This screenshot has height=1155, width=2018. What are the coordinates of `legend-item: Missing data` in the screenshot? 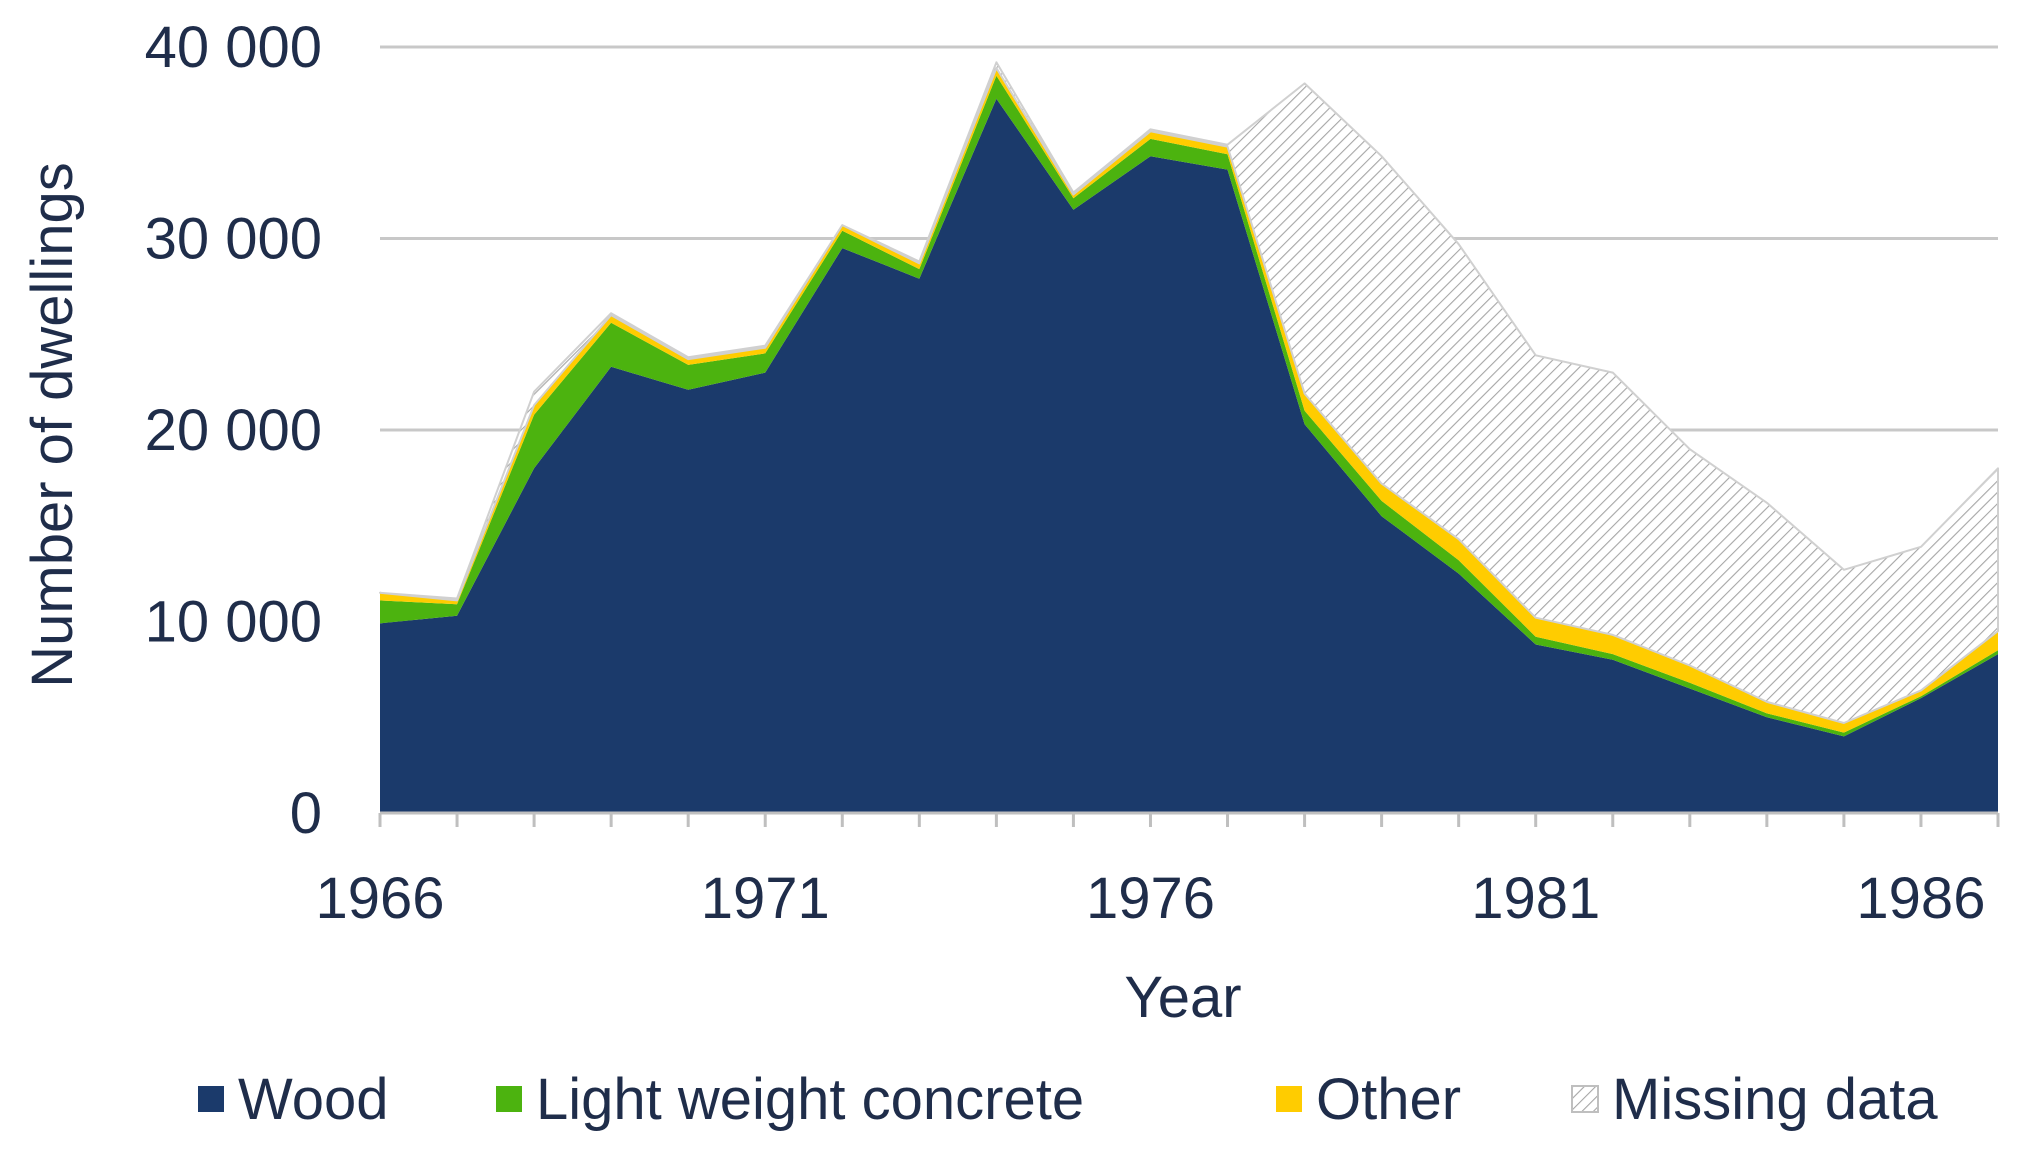 It's located at (1754, 1099).